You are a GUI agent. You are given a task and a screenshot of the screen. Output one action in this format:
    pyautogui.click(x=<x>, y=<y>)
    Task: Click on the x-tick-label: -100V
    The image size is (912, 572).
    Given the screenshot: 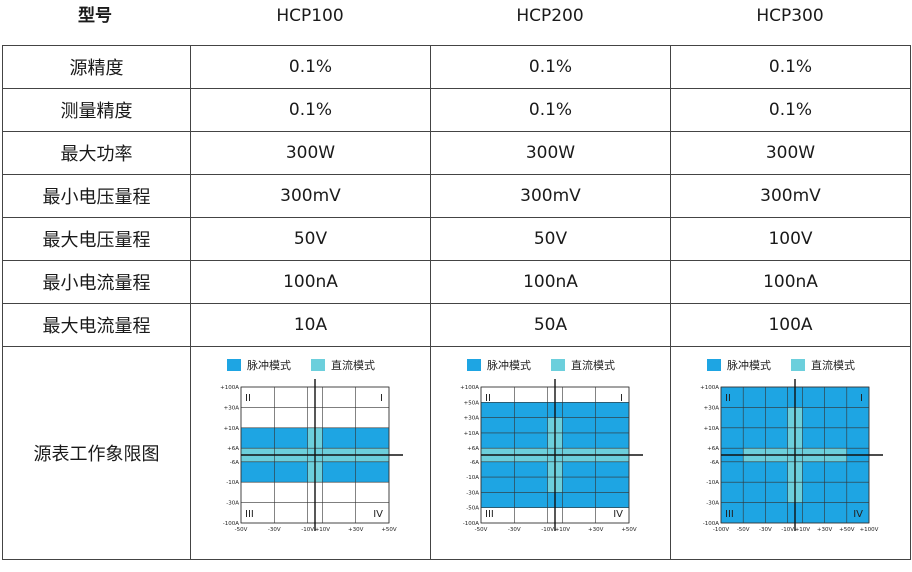 What is the action you would take?
    pyautogui.click(x=720, y=530)
    